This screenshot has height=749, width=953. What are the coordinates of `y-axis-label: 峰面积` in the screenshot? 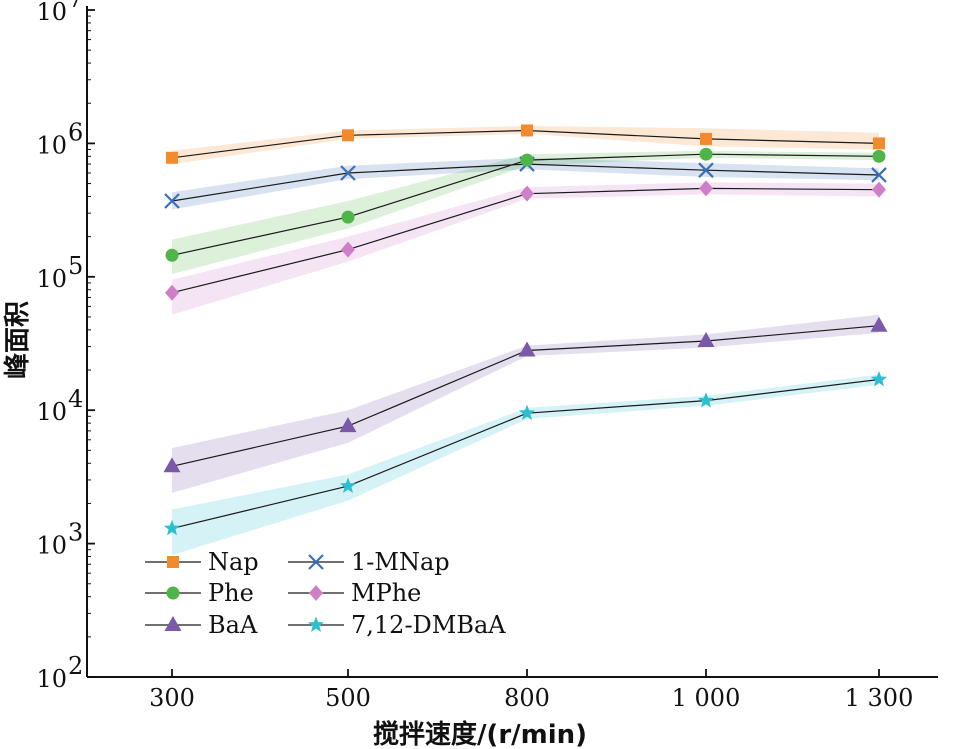 It's located at (18, 340).